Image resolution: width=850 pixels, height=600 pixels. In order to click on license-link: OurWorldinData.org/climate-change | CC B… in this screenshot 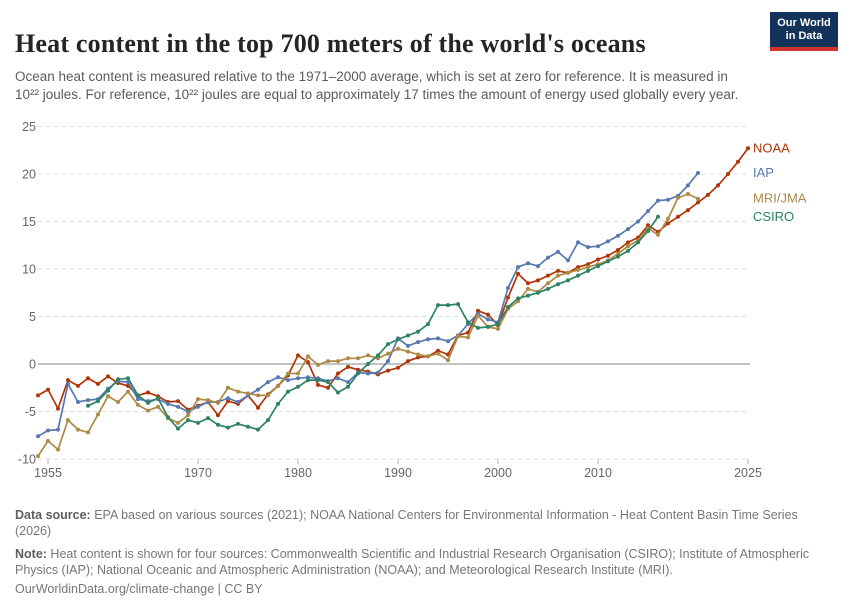, I will do `click(139, 588)`.